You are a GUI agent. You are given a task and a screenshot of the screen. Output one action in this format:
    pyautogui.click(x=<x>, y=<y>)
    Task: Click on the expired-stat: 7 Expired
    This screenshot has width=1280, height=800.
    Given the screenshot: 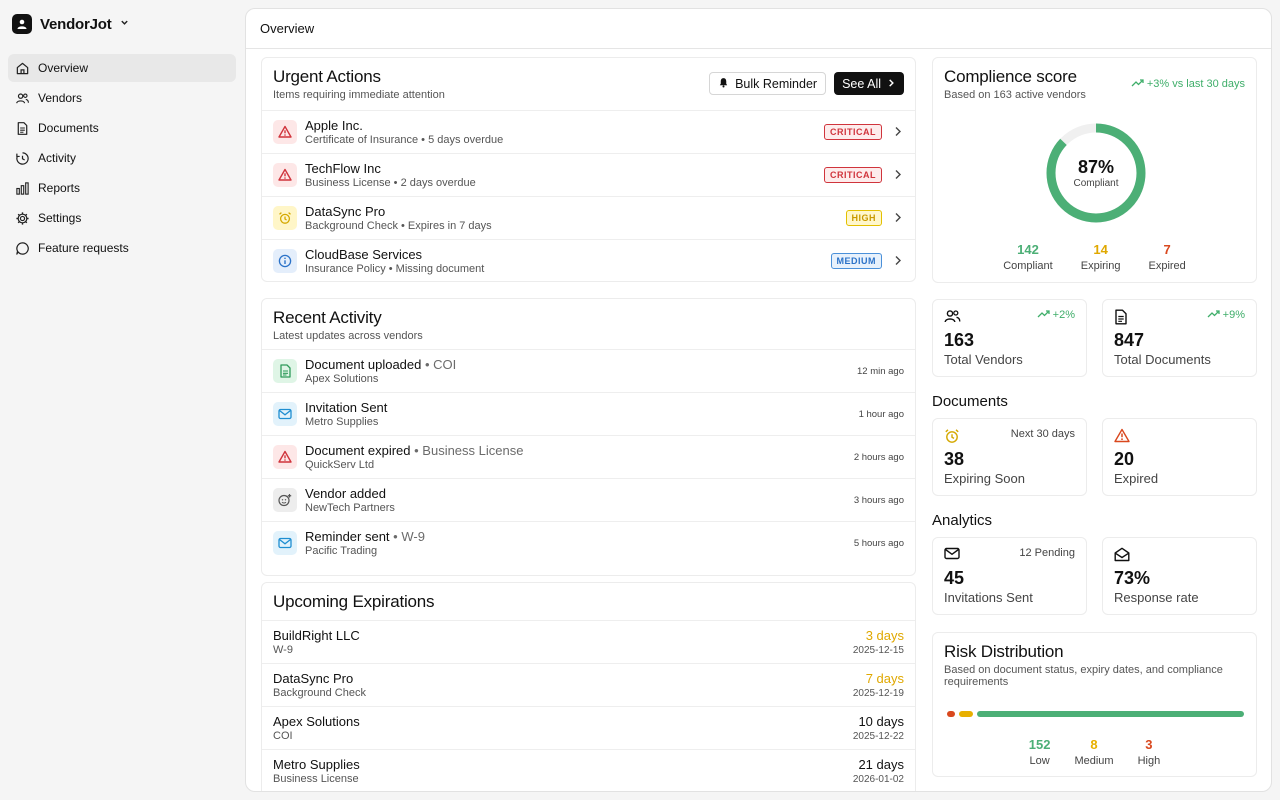 What is the action you would take?
    pyautogui.click(x=1166, y=257)
    